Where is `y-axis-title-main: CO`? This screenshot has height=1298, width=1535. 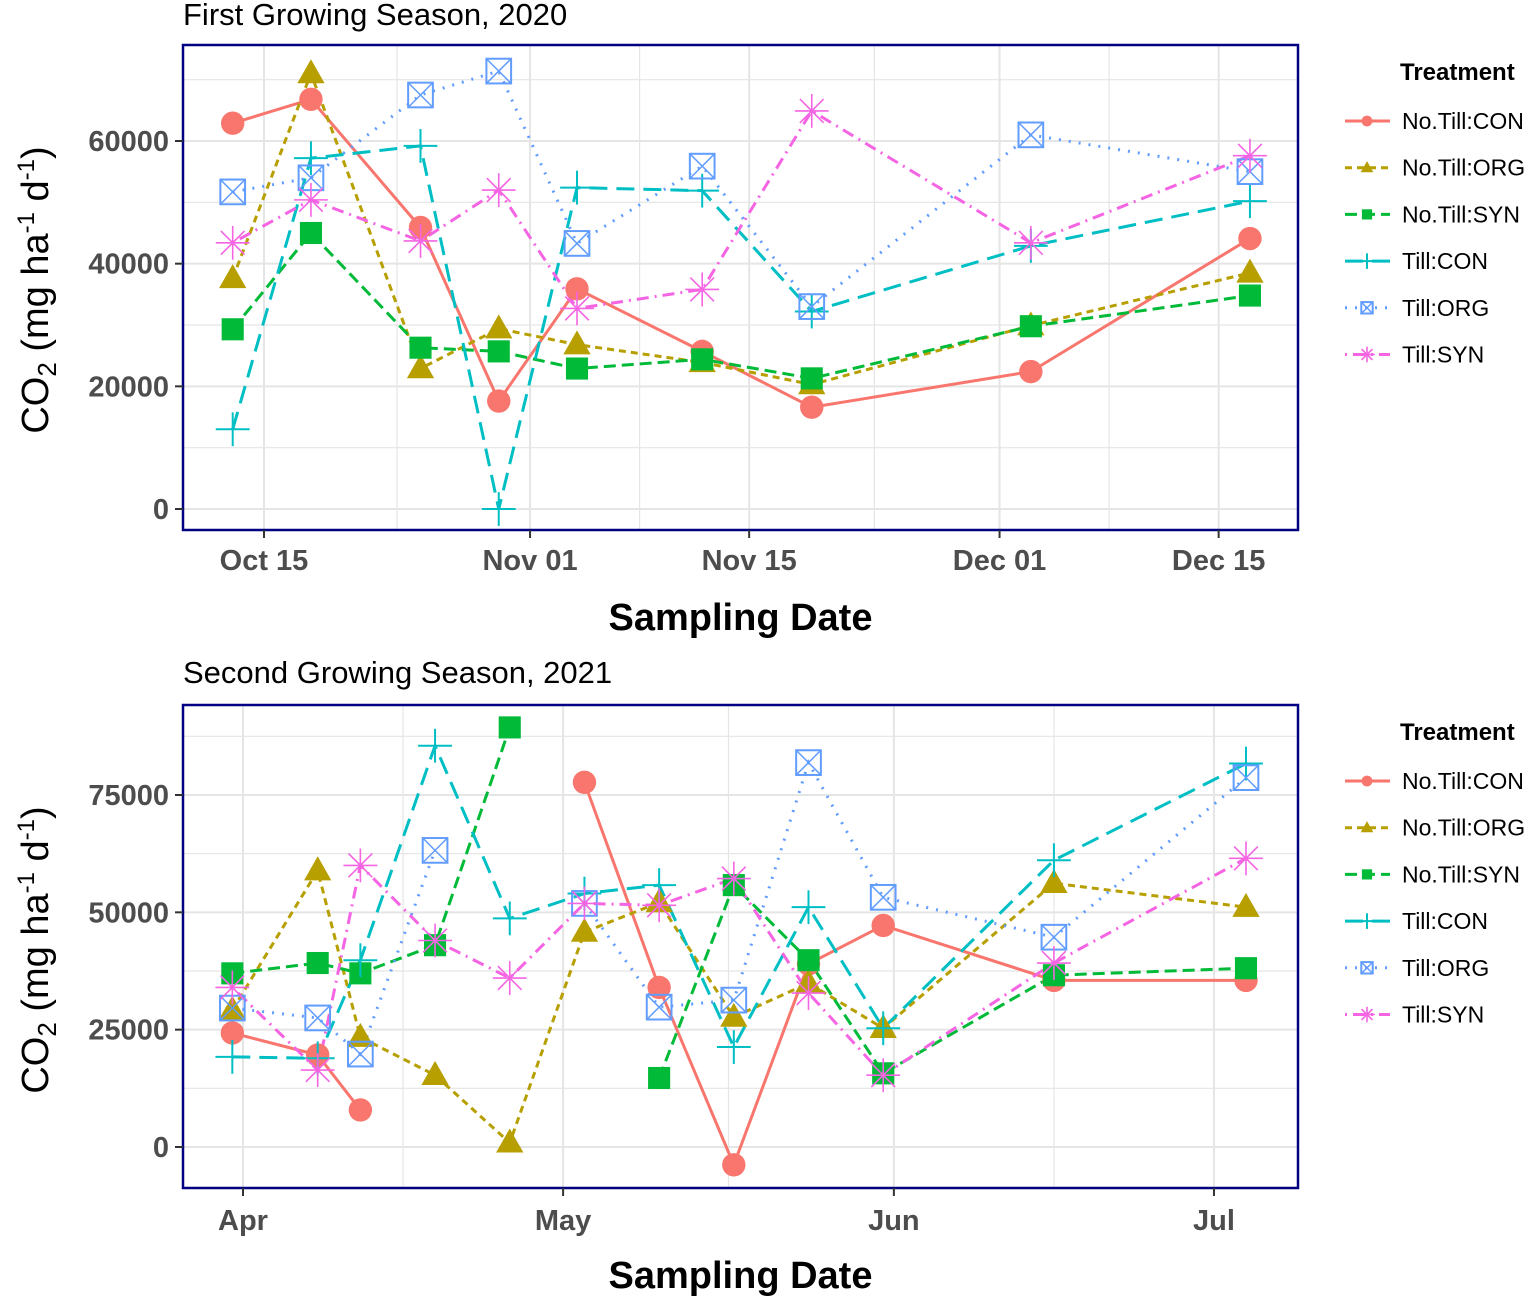
y-axis-title-main: CO is located at coordinates (36, 1065).